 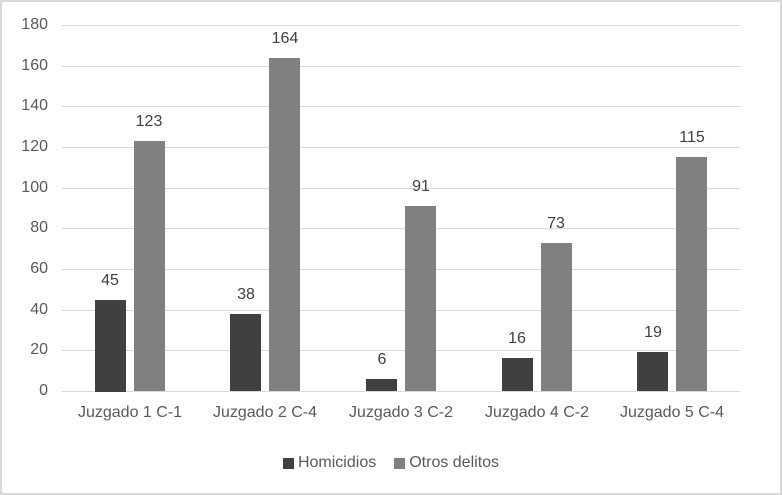 What do you see at coordinates (110, 280) in the screenshot?
I see `data-label: 45` at bounding box center [110, 280].